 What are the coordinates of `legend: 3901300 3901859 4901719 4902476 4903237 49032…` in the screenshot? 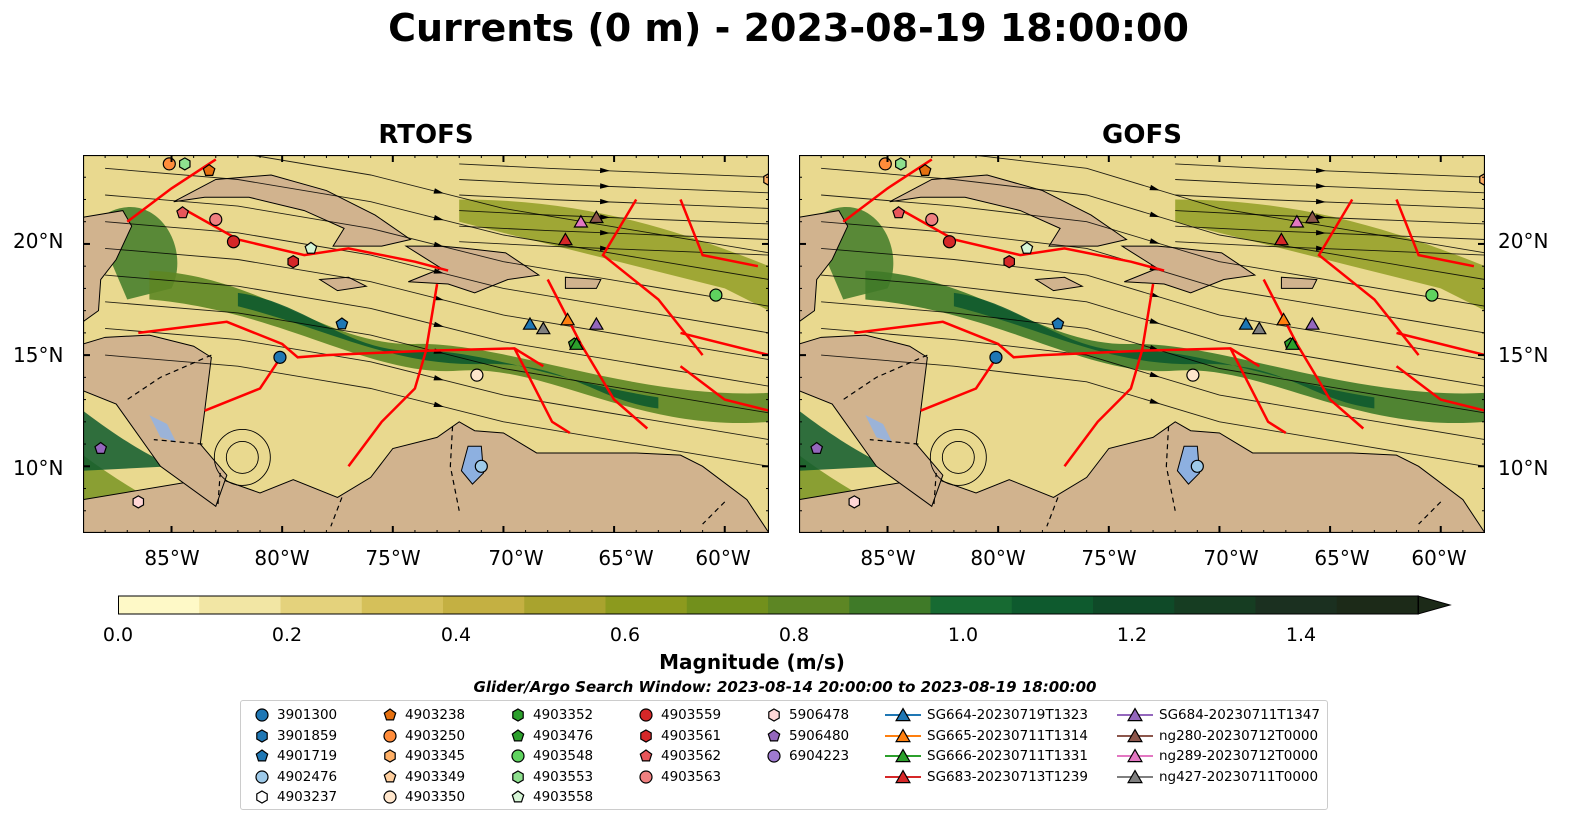 It's located at (784, 755).